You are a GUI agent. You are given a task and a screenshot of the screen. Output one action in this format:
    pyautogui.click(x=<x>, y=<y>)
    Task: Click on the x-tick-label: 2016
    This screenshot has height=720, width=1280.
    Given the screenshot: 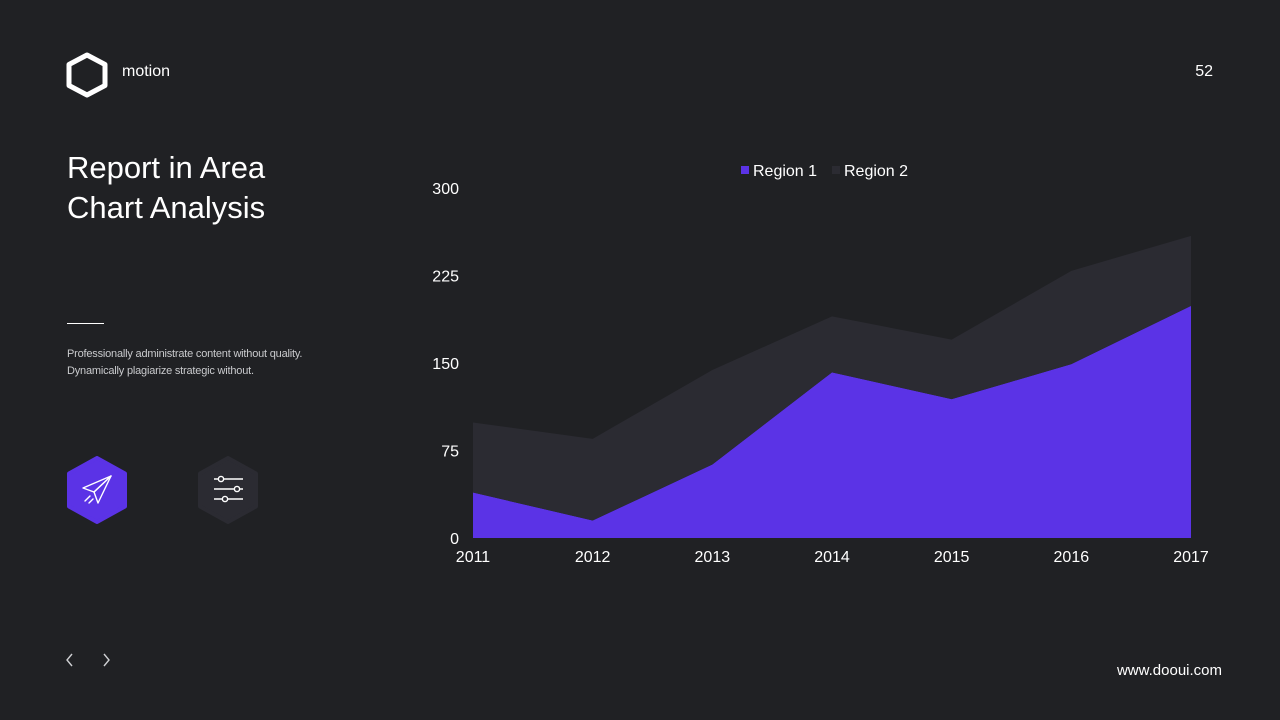 What is the action you would take?
    pyautogui.click(x=1072, y=557)
    